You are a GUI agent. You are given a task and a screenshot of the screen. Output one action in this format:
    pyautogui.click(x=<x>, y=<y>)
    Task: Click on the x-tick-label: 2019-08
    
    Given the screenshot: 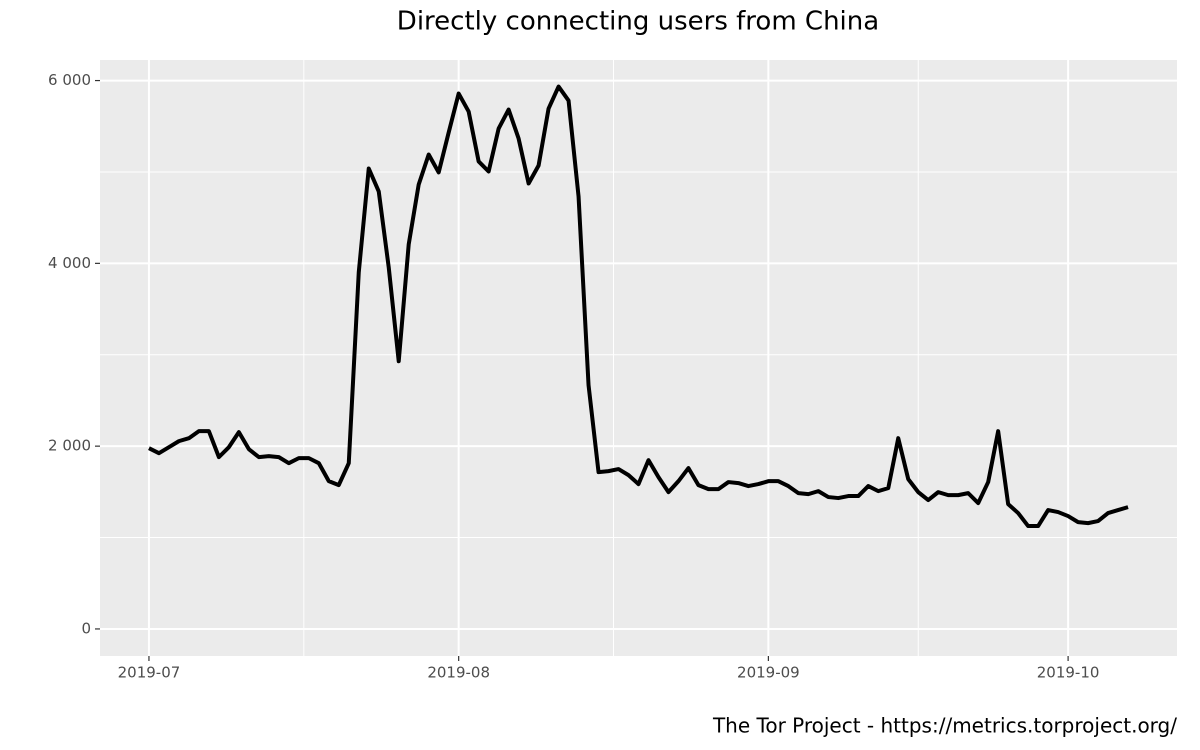 What is the action you would take?
    pyautogui.click(x=458, y=673)
    